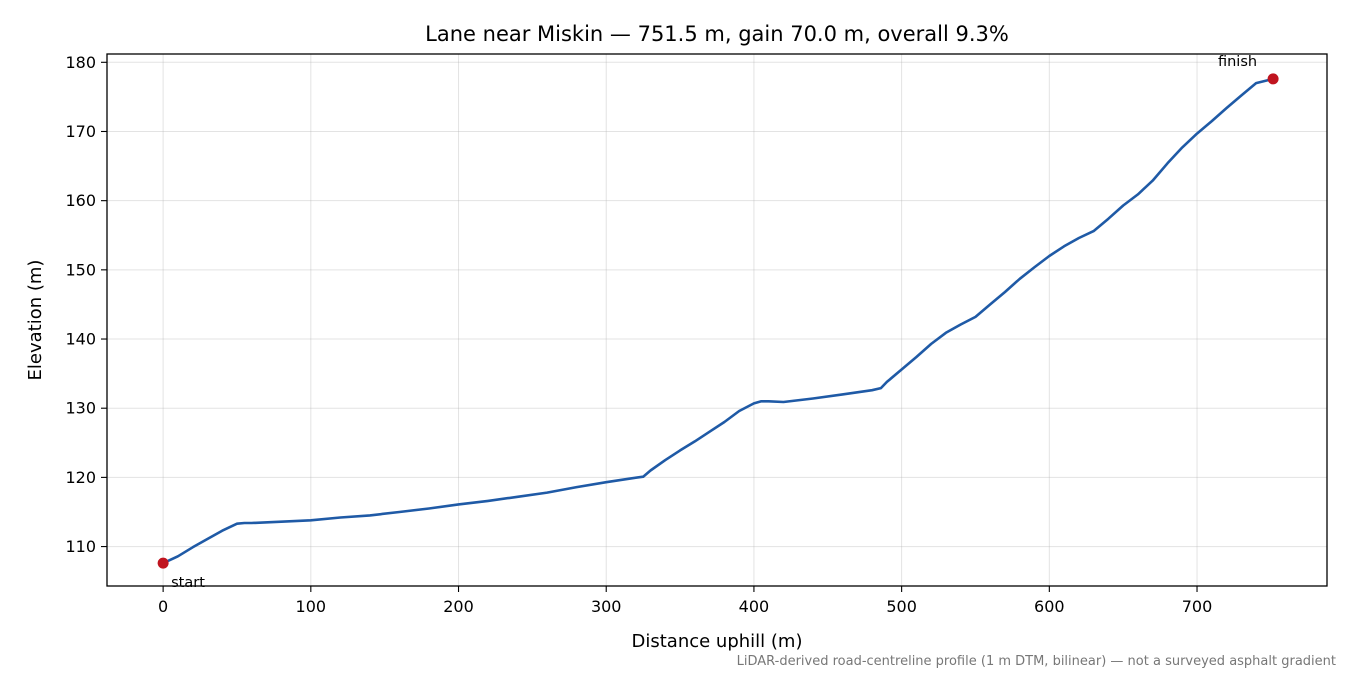 The height and width of the screenshot is (675, 1350). I want to click on x-axis-label: Distance uphill (m), so click(717, 641).